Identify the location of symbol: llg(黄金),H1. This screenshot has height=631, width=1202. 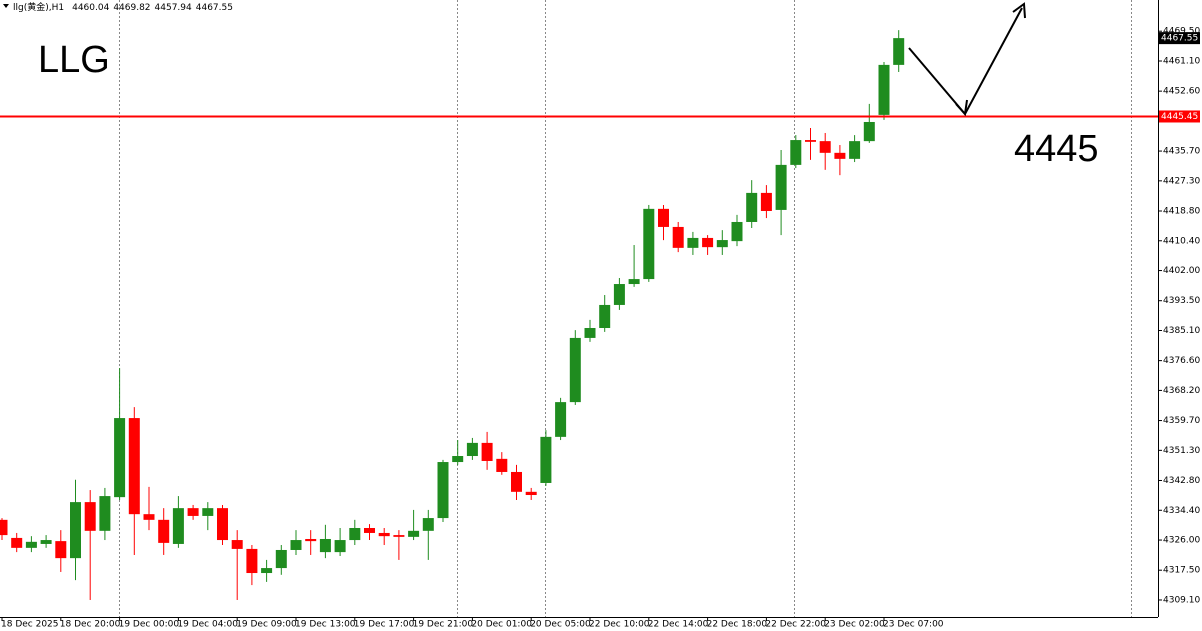
(38, 7).